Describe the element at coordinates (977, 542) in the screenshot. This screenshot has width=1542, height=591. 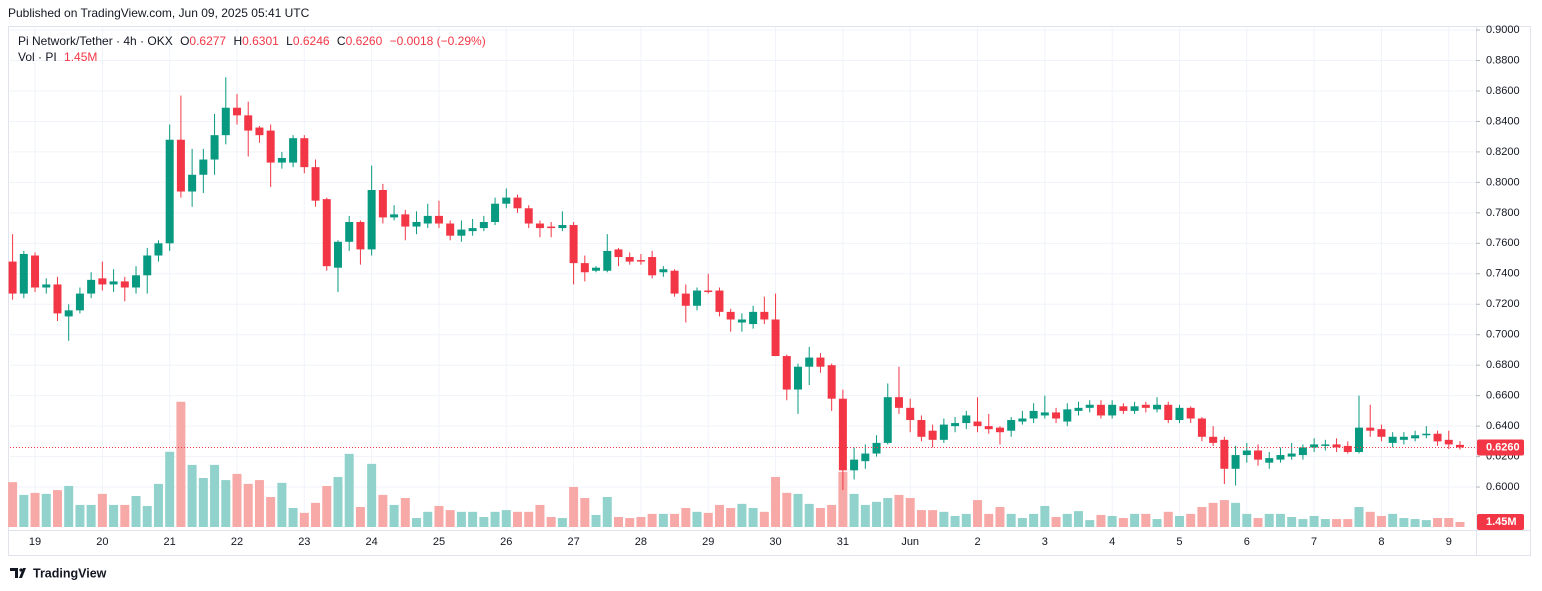
I see `x-tick-label: 2` at that location.